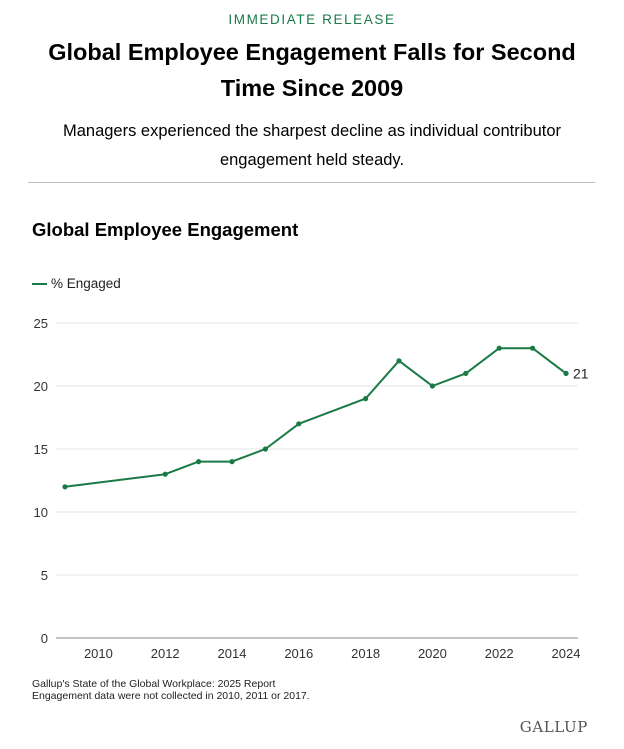 The width and height of the screenshot is (624, 749). I want to click on y-tick-label: 0, so click(44, 638).